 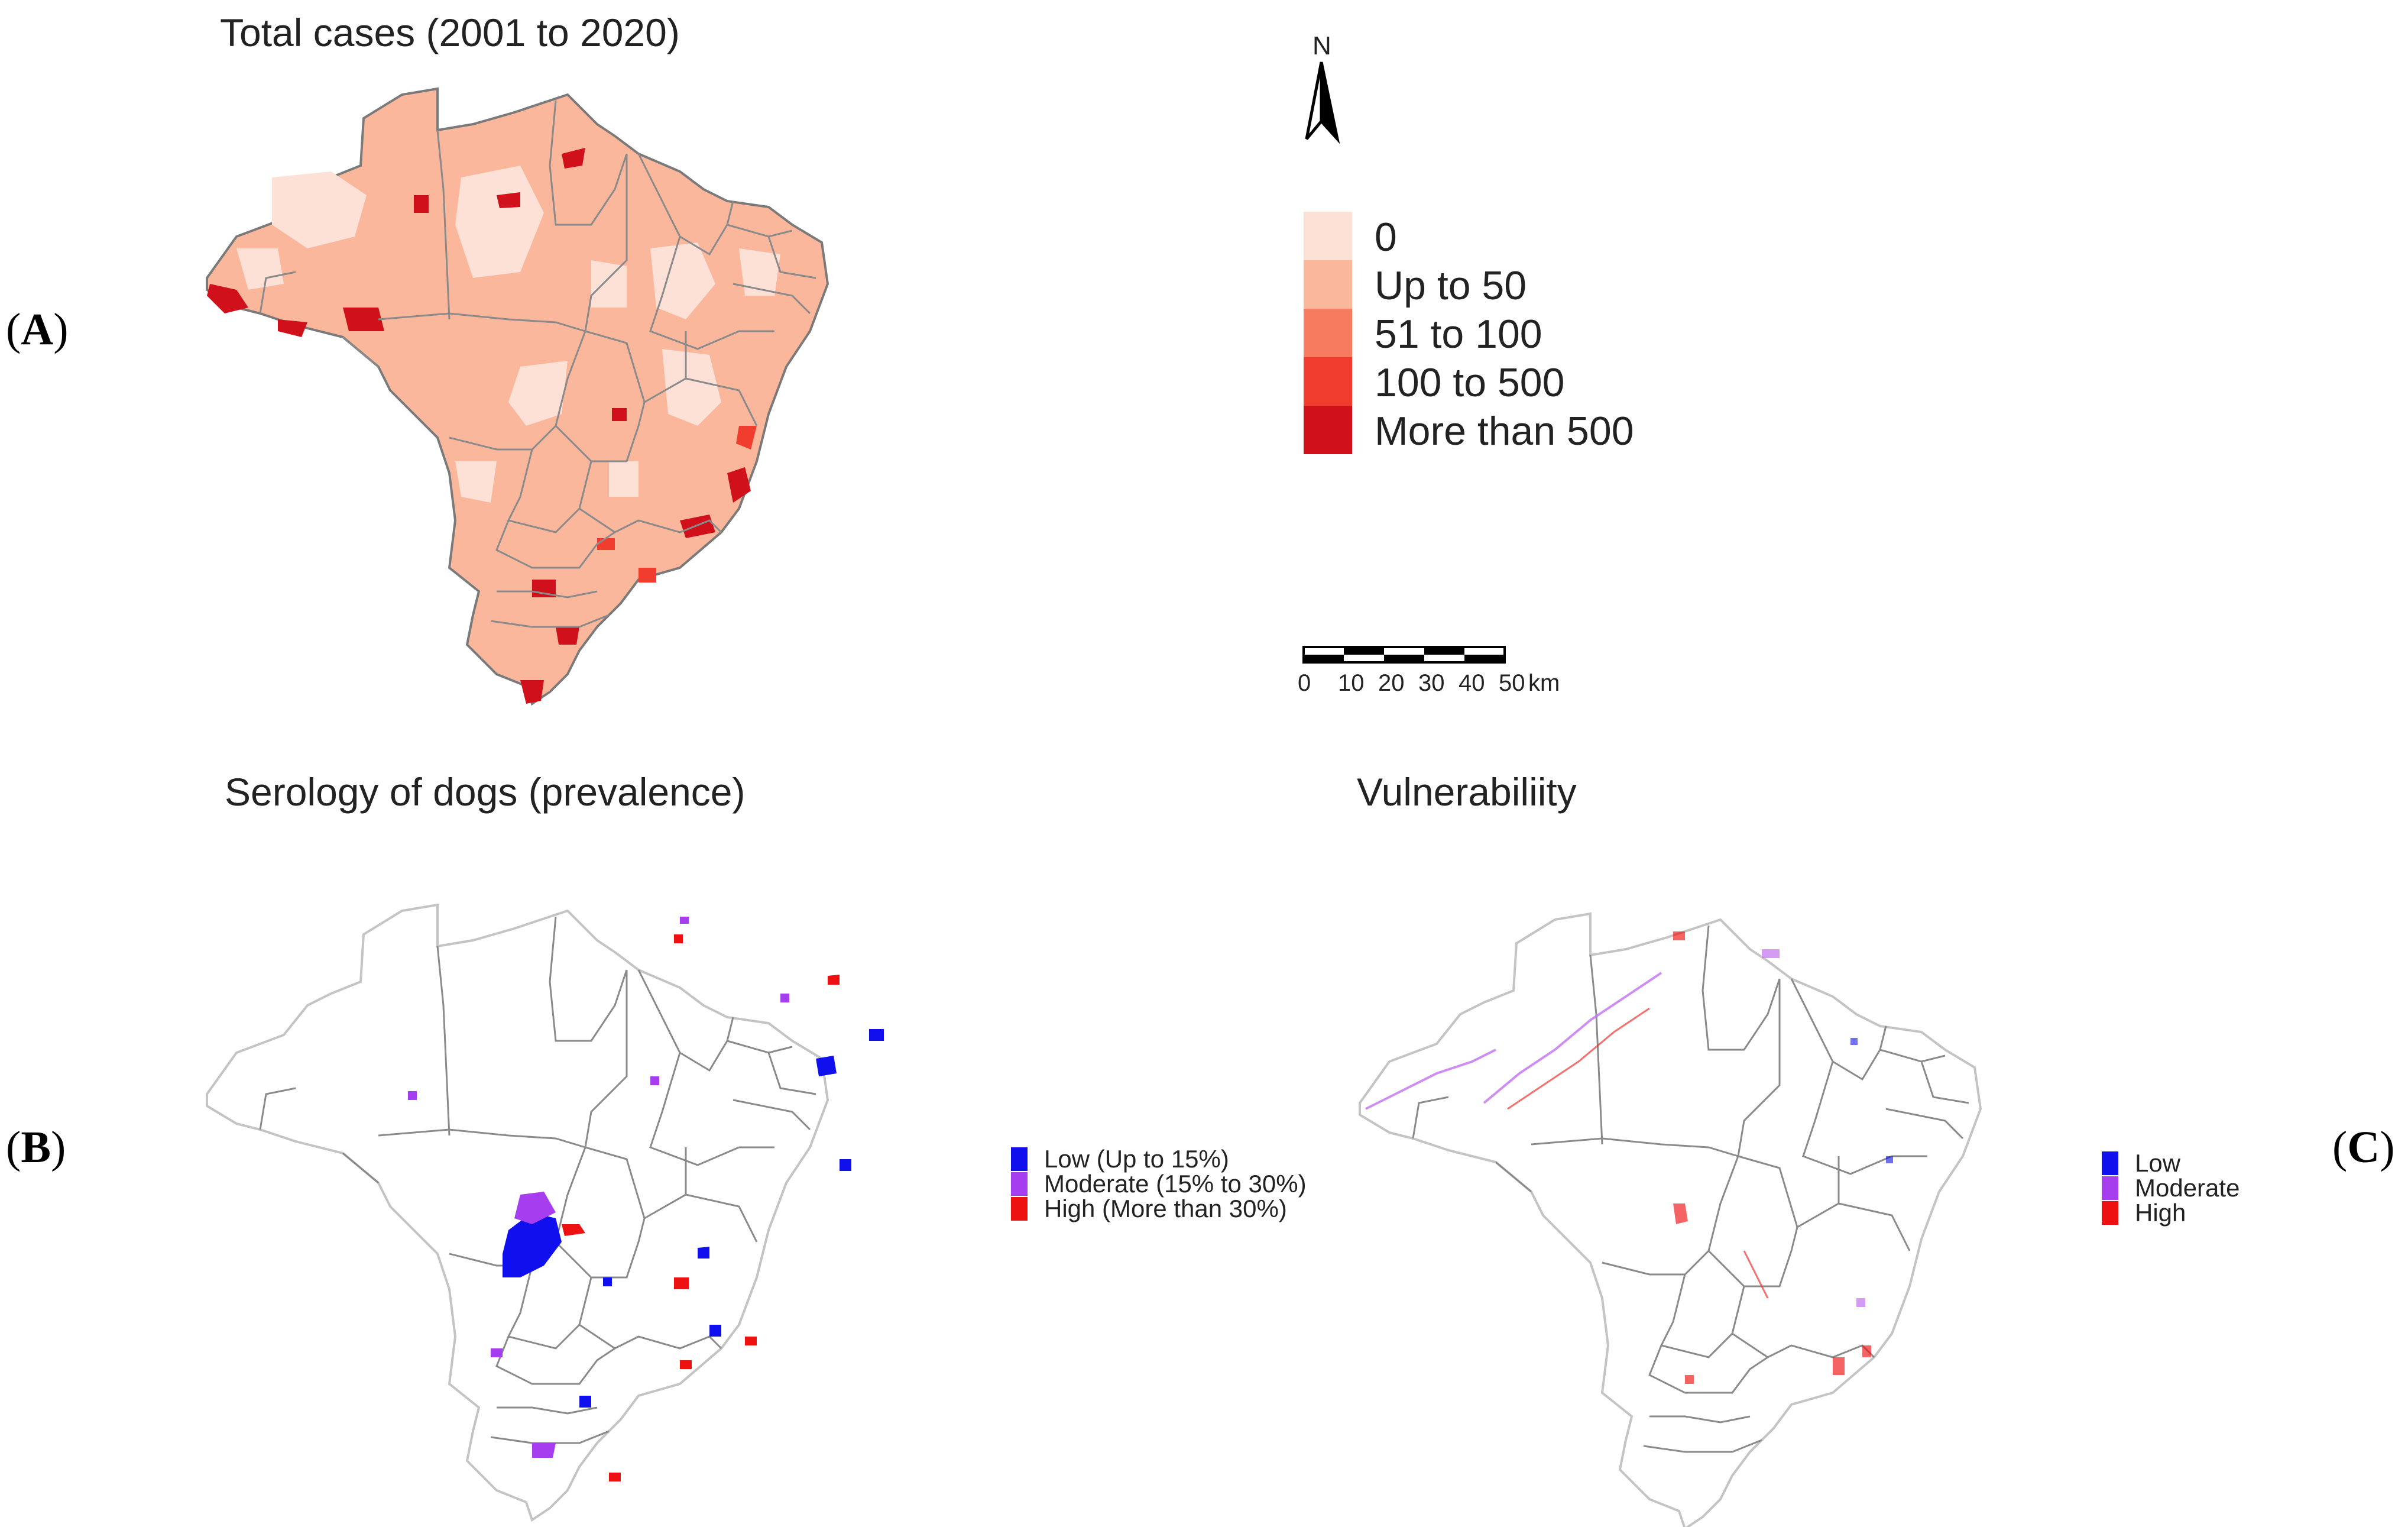 I want to click on scale-bar-tick-label: 30, so click(x=1431, y=683).